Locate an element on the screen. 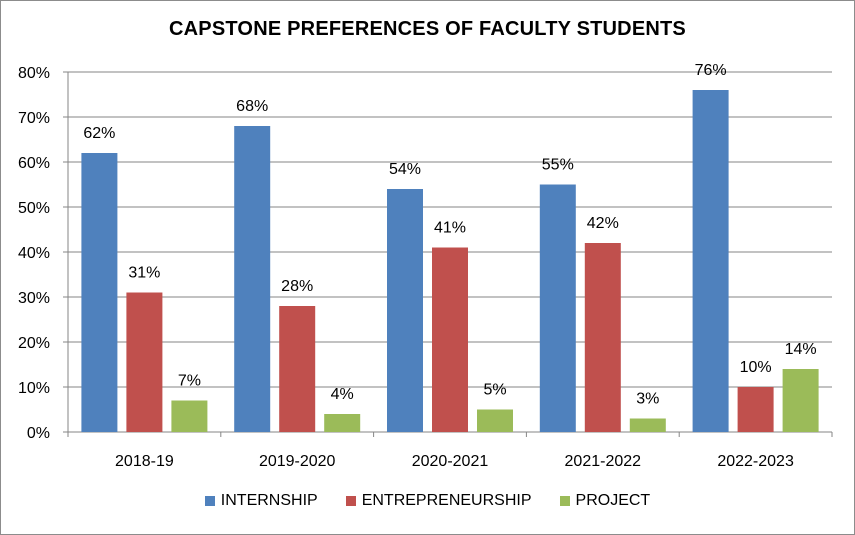  y-tick-label: 0% is located at coordinates (38, 433).